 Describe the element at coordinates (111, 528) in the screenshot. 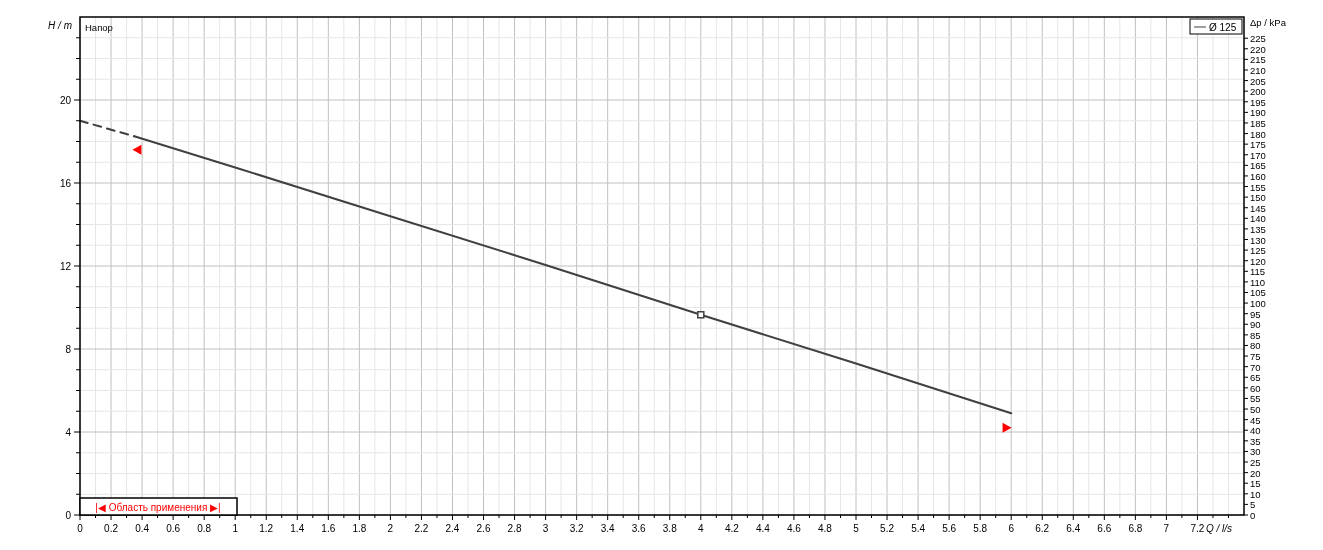

I see `x-tick-label: 0.2` at that location.